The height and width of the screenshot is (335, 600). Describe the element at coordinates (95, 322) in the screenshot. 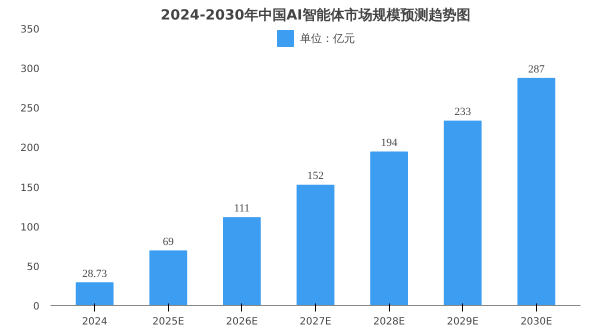

I see `x-tick-label: 2024` at that location.